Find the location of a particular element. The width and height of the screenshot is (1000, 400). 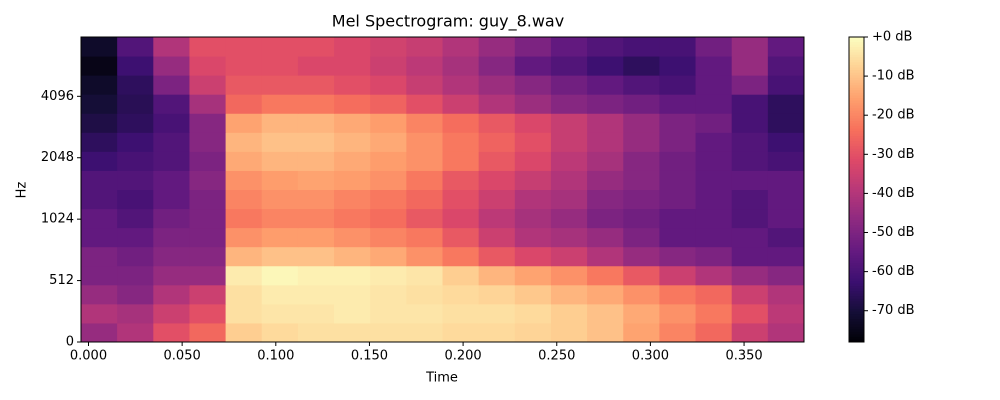

y-tick-label: 2048 is located at coordinates (57, 157).